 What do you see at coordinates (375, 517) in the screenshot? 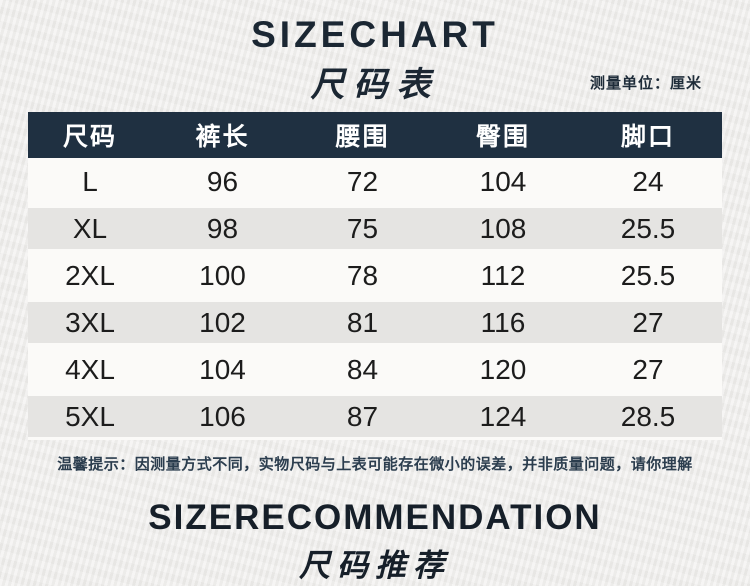
I see `footer-title-en: SIZERECOMMENDATION` at bounding box center [375, 517].